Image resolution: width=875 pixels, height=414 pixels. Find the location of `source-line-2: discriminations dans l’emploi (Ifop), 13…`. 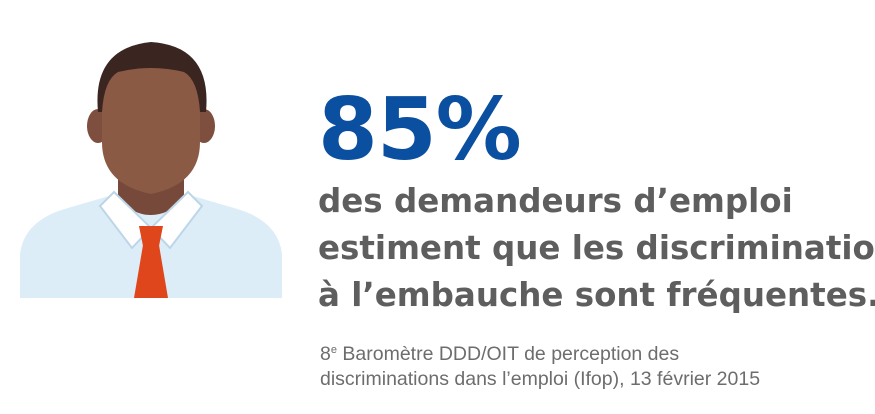

source-line-2: discriminations dans l’emploi (Ifop), 13… is located at coordinates (540, 379).